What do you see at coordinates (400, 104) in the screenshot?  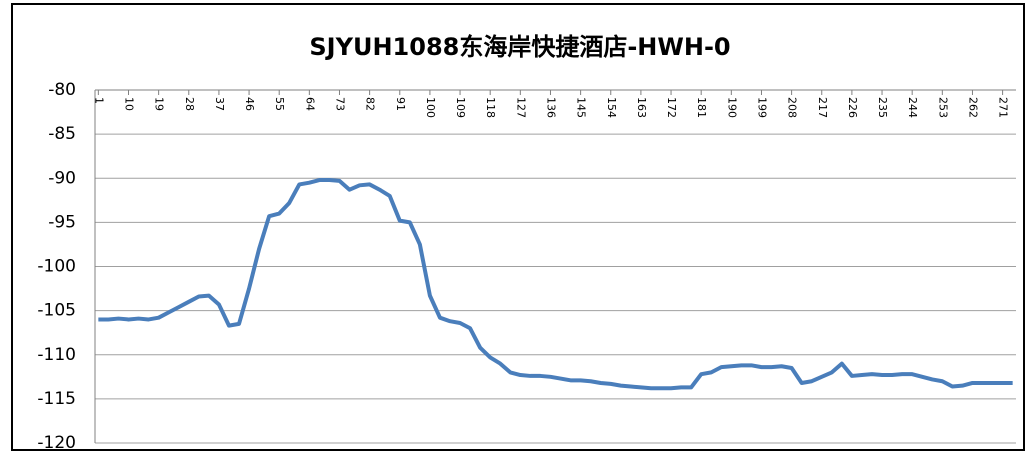 I see `x-tick-label: 91` at bounding box center [400, 104].